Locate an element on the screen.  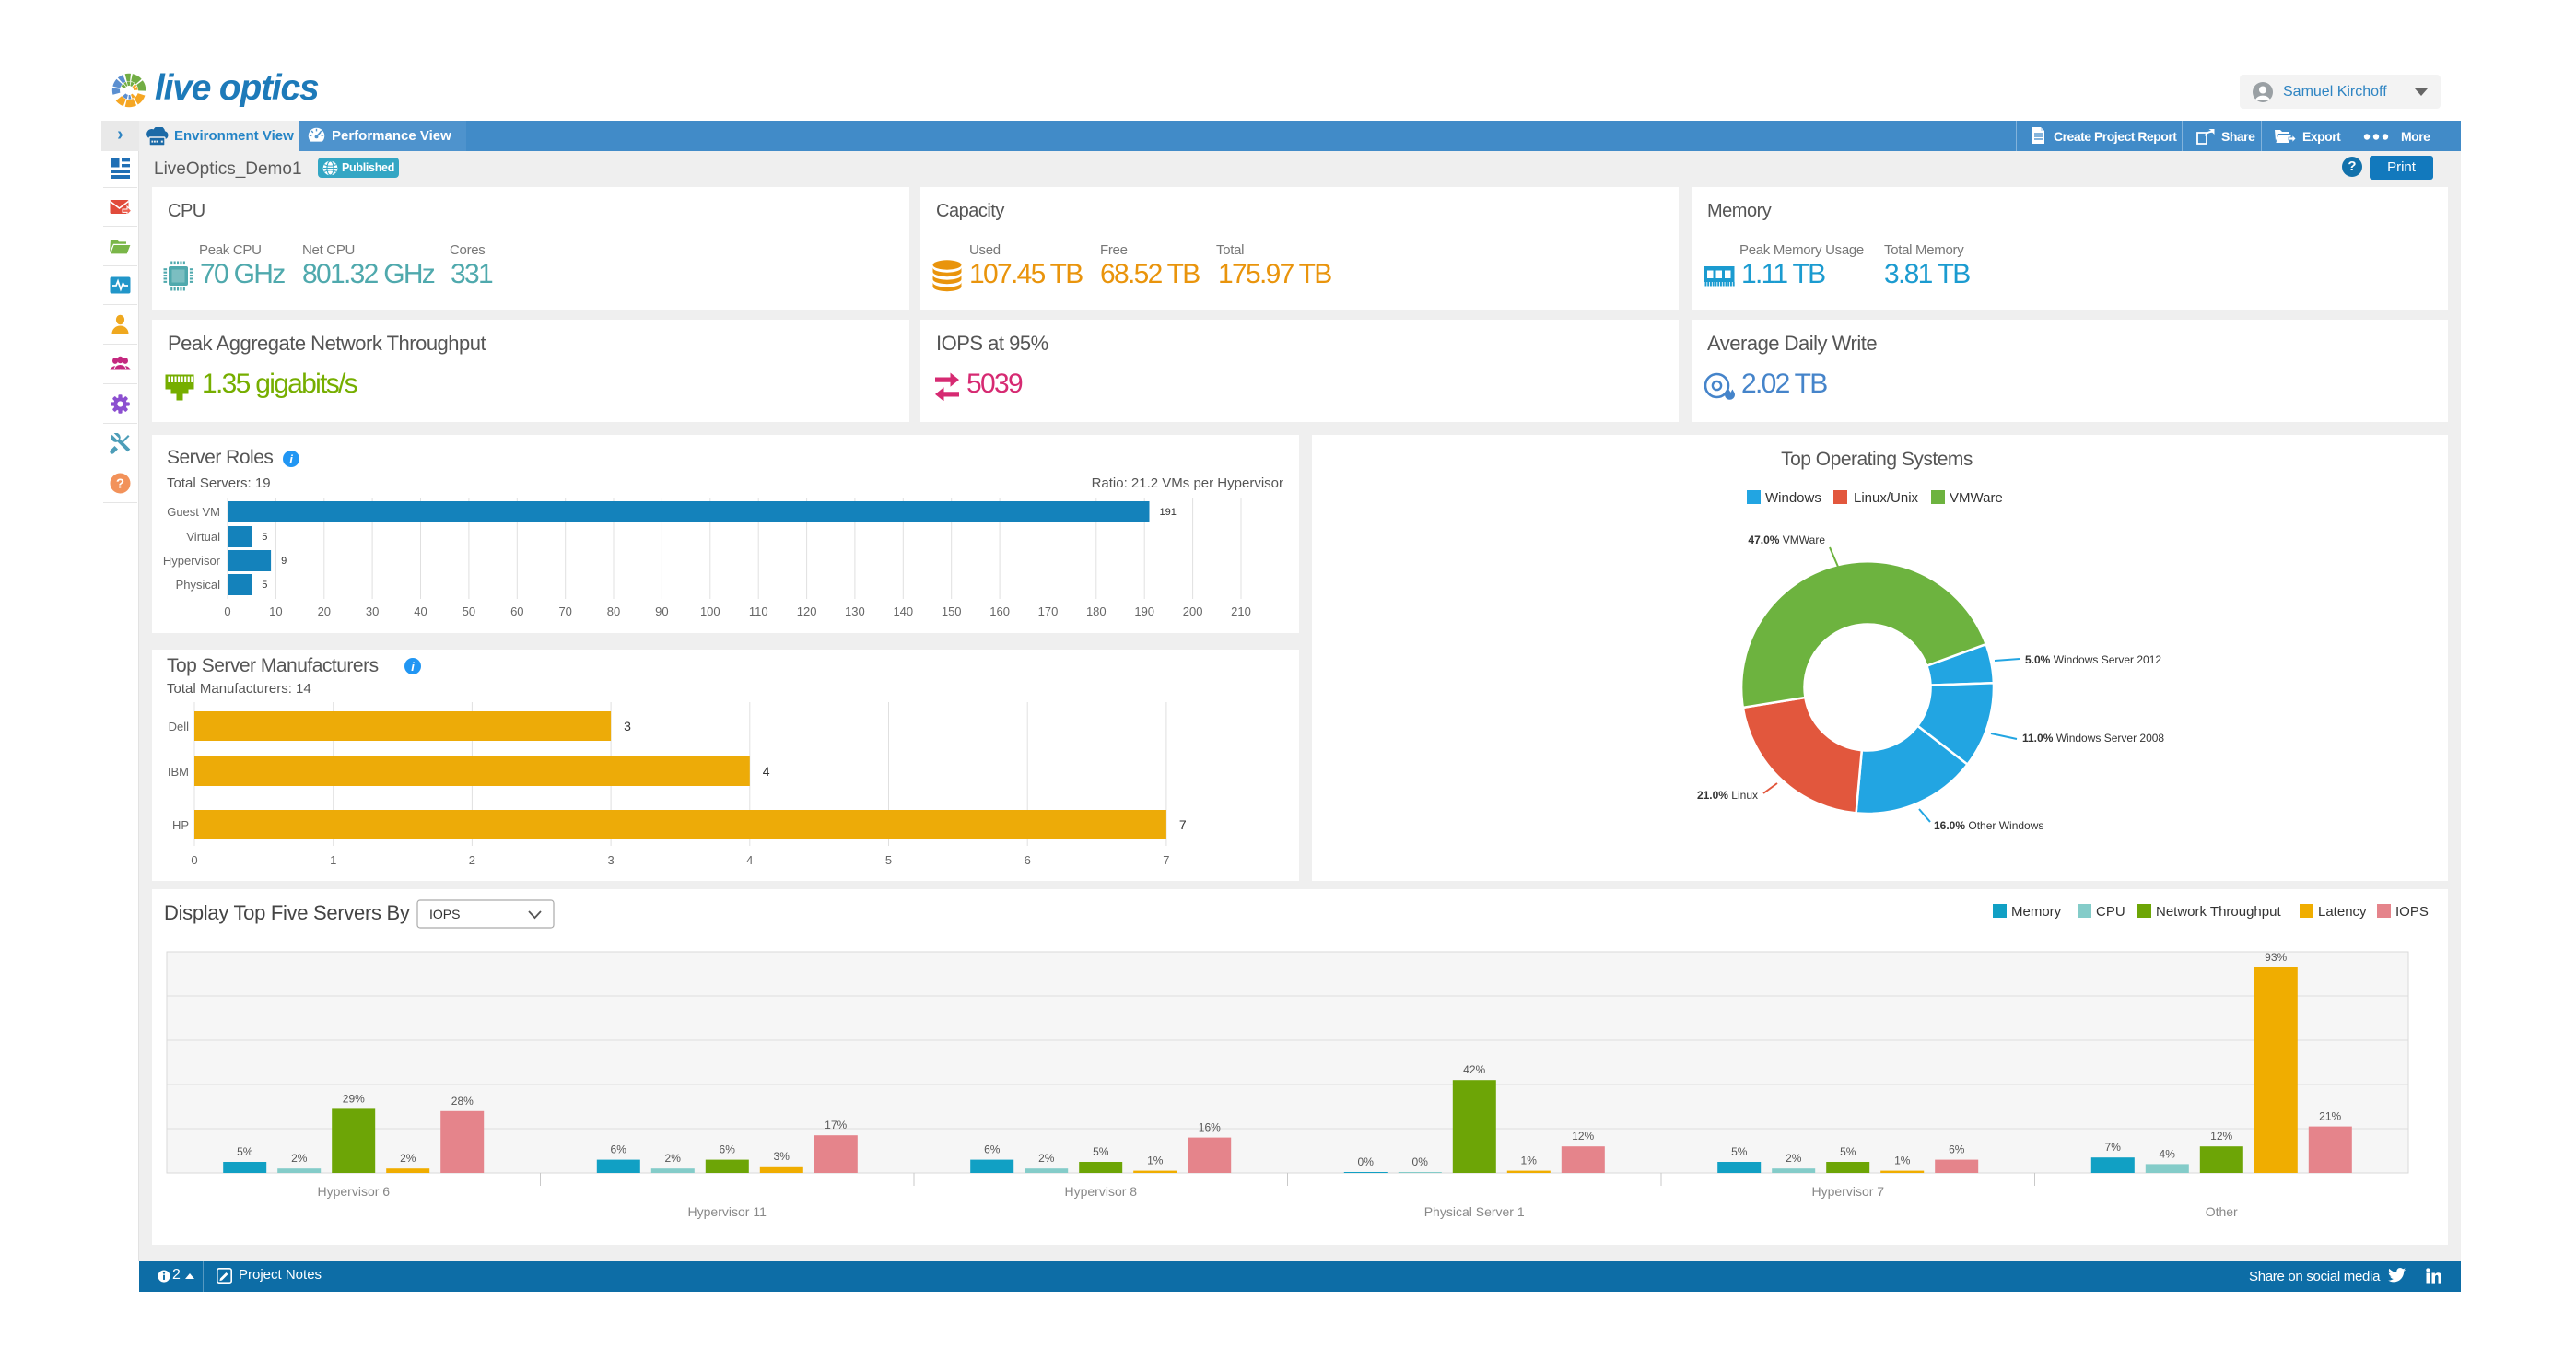
svg-text: 16% is located at coordinates (1210, 1127).